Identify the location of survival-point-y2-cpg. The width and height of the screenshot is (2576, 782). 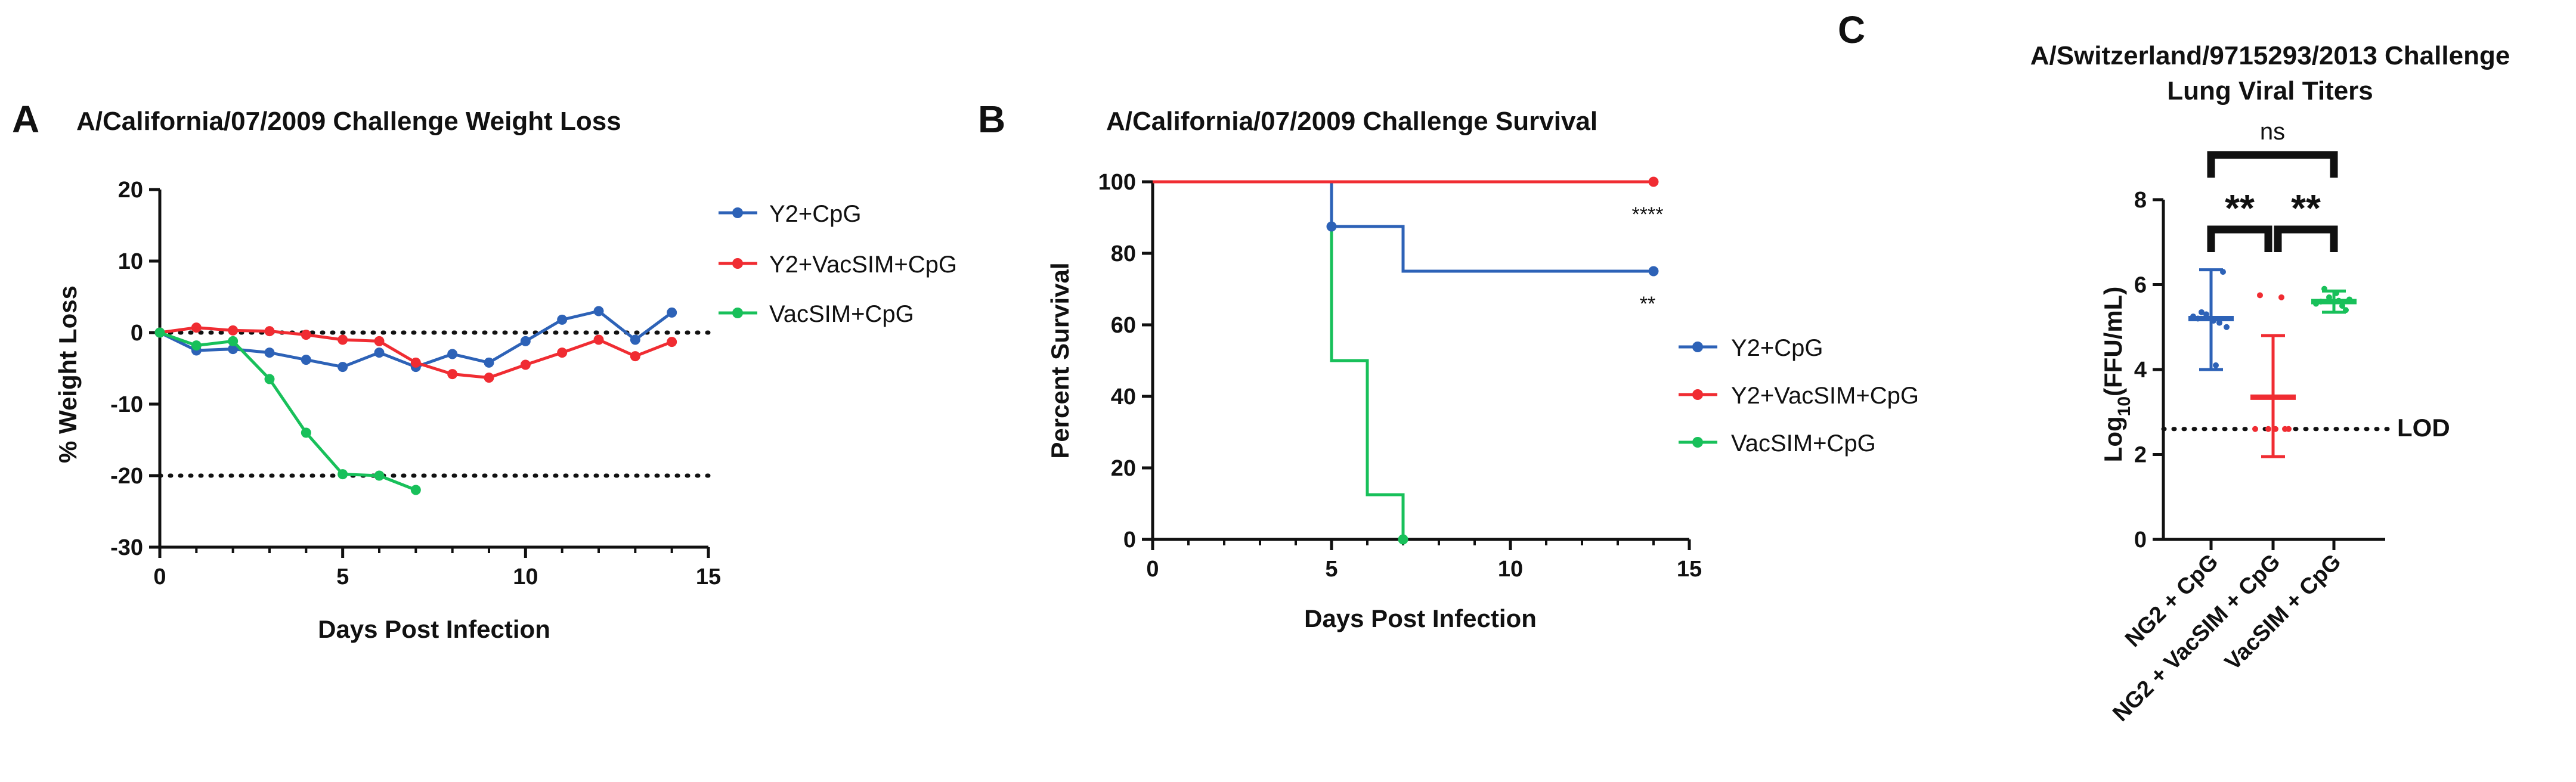
(1331, 227).